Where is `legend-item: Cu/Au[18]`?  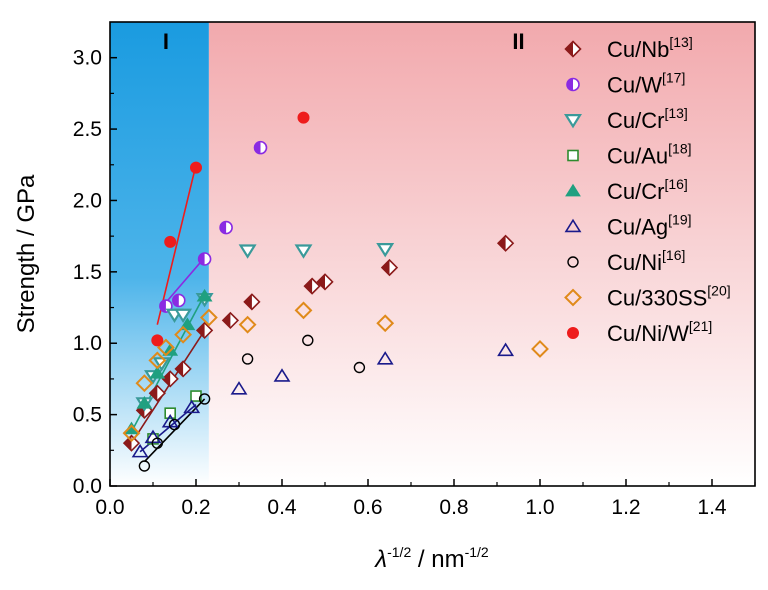
legend-item: Cu/Au[18] is located at coordinates (629, 155).